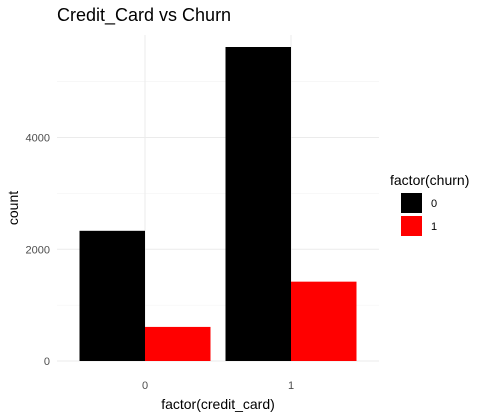 This screenshot has width=499, height=419. Describe the element at coordinates (47, 362) in the screenshot. I see `y-tick-label: 0` at that location.